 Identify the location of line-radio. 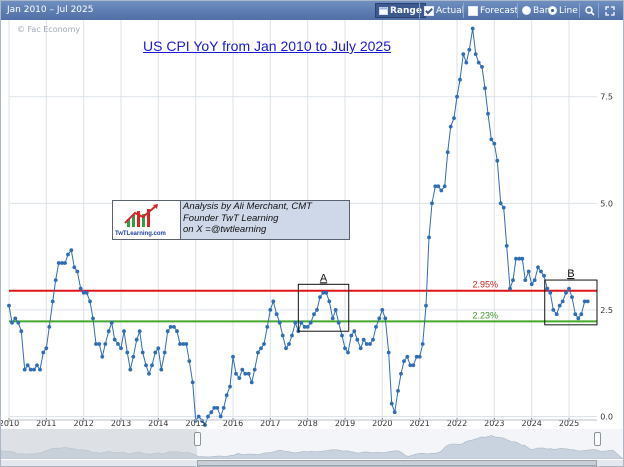
(552, 10).